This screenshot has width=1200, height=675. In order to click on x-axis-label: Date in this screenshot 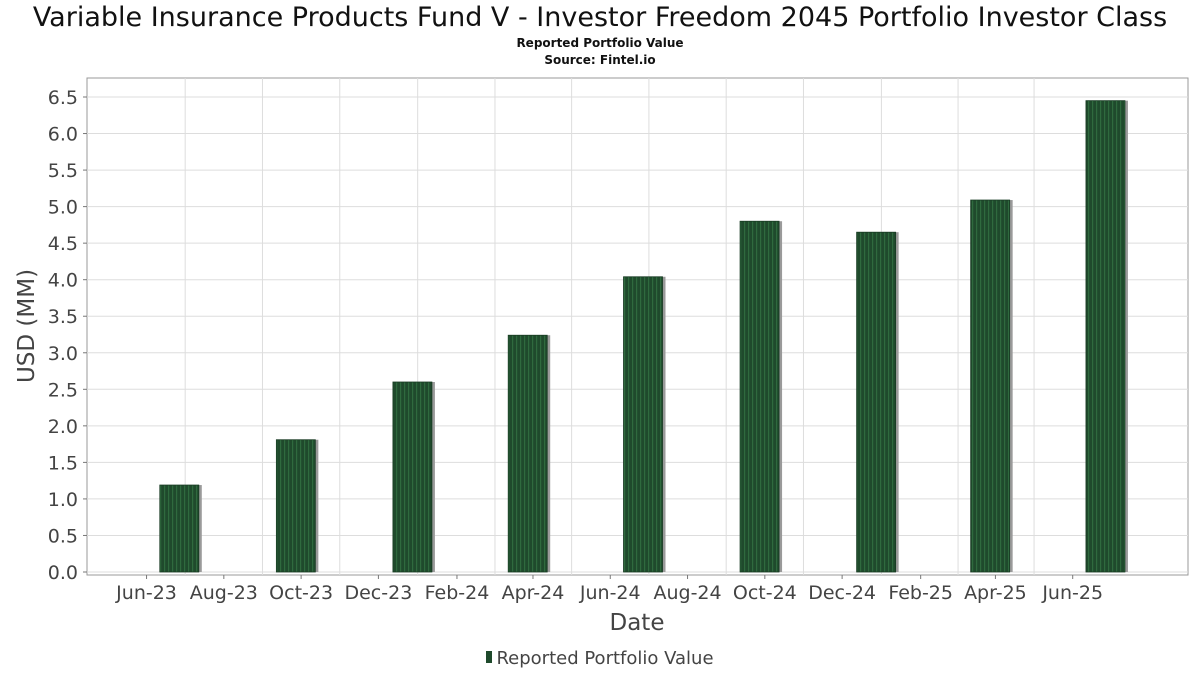, I will do `click(637, 623)`.